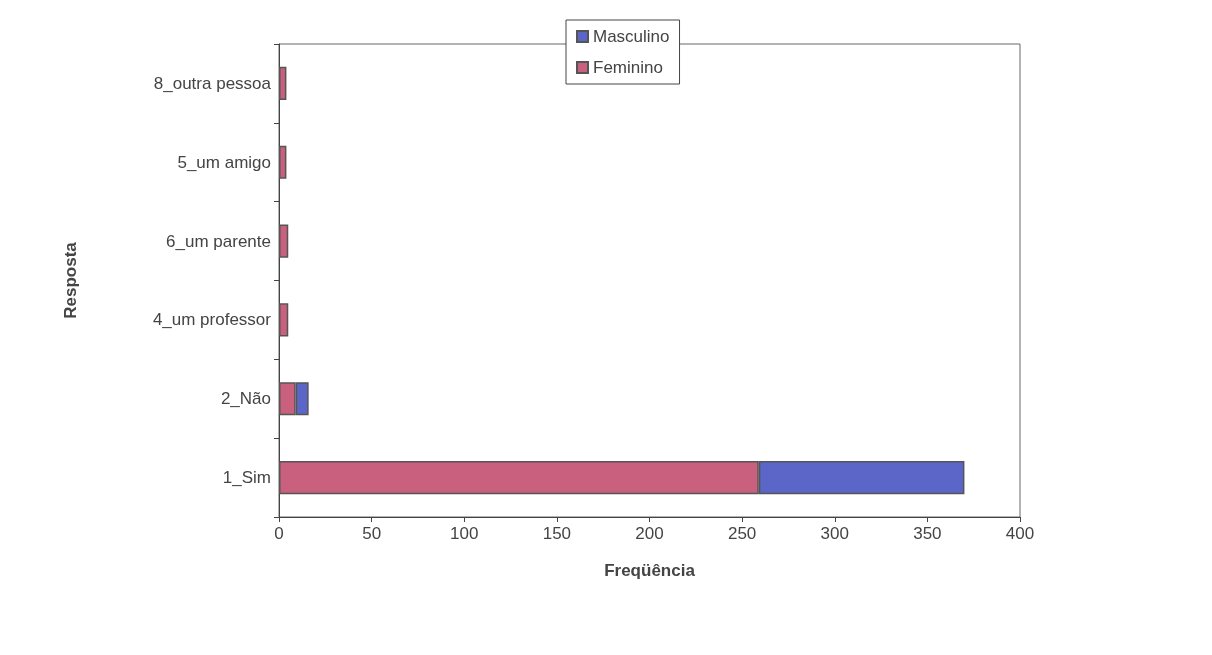 The height and width of the screenshot is (655, 1212). What do you see at coordinates (218, 241) in the screenshot?
I see `y-tick-label: 6_um parente` at bounding box center [218, 241].